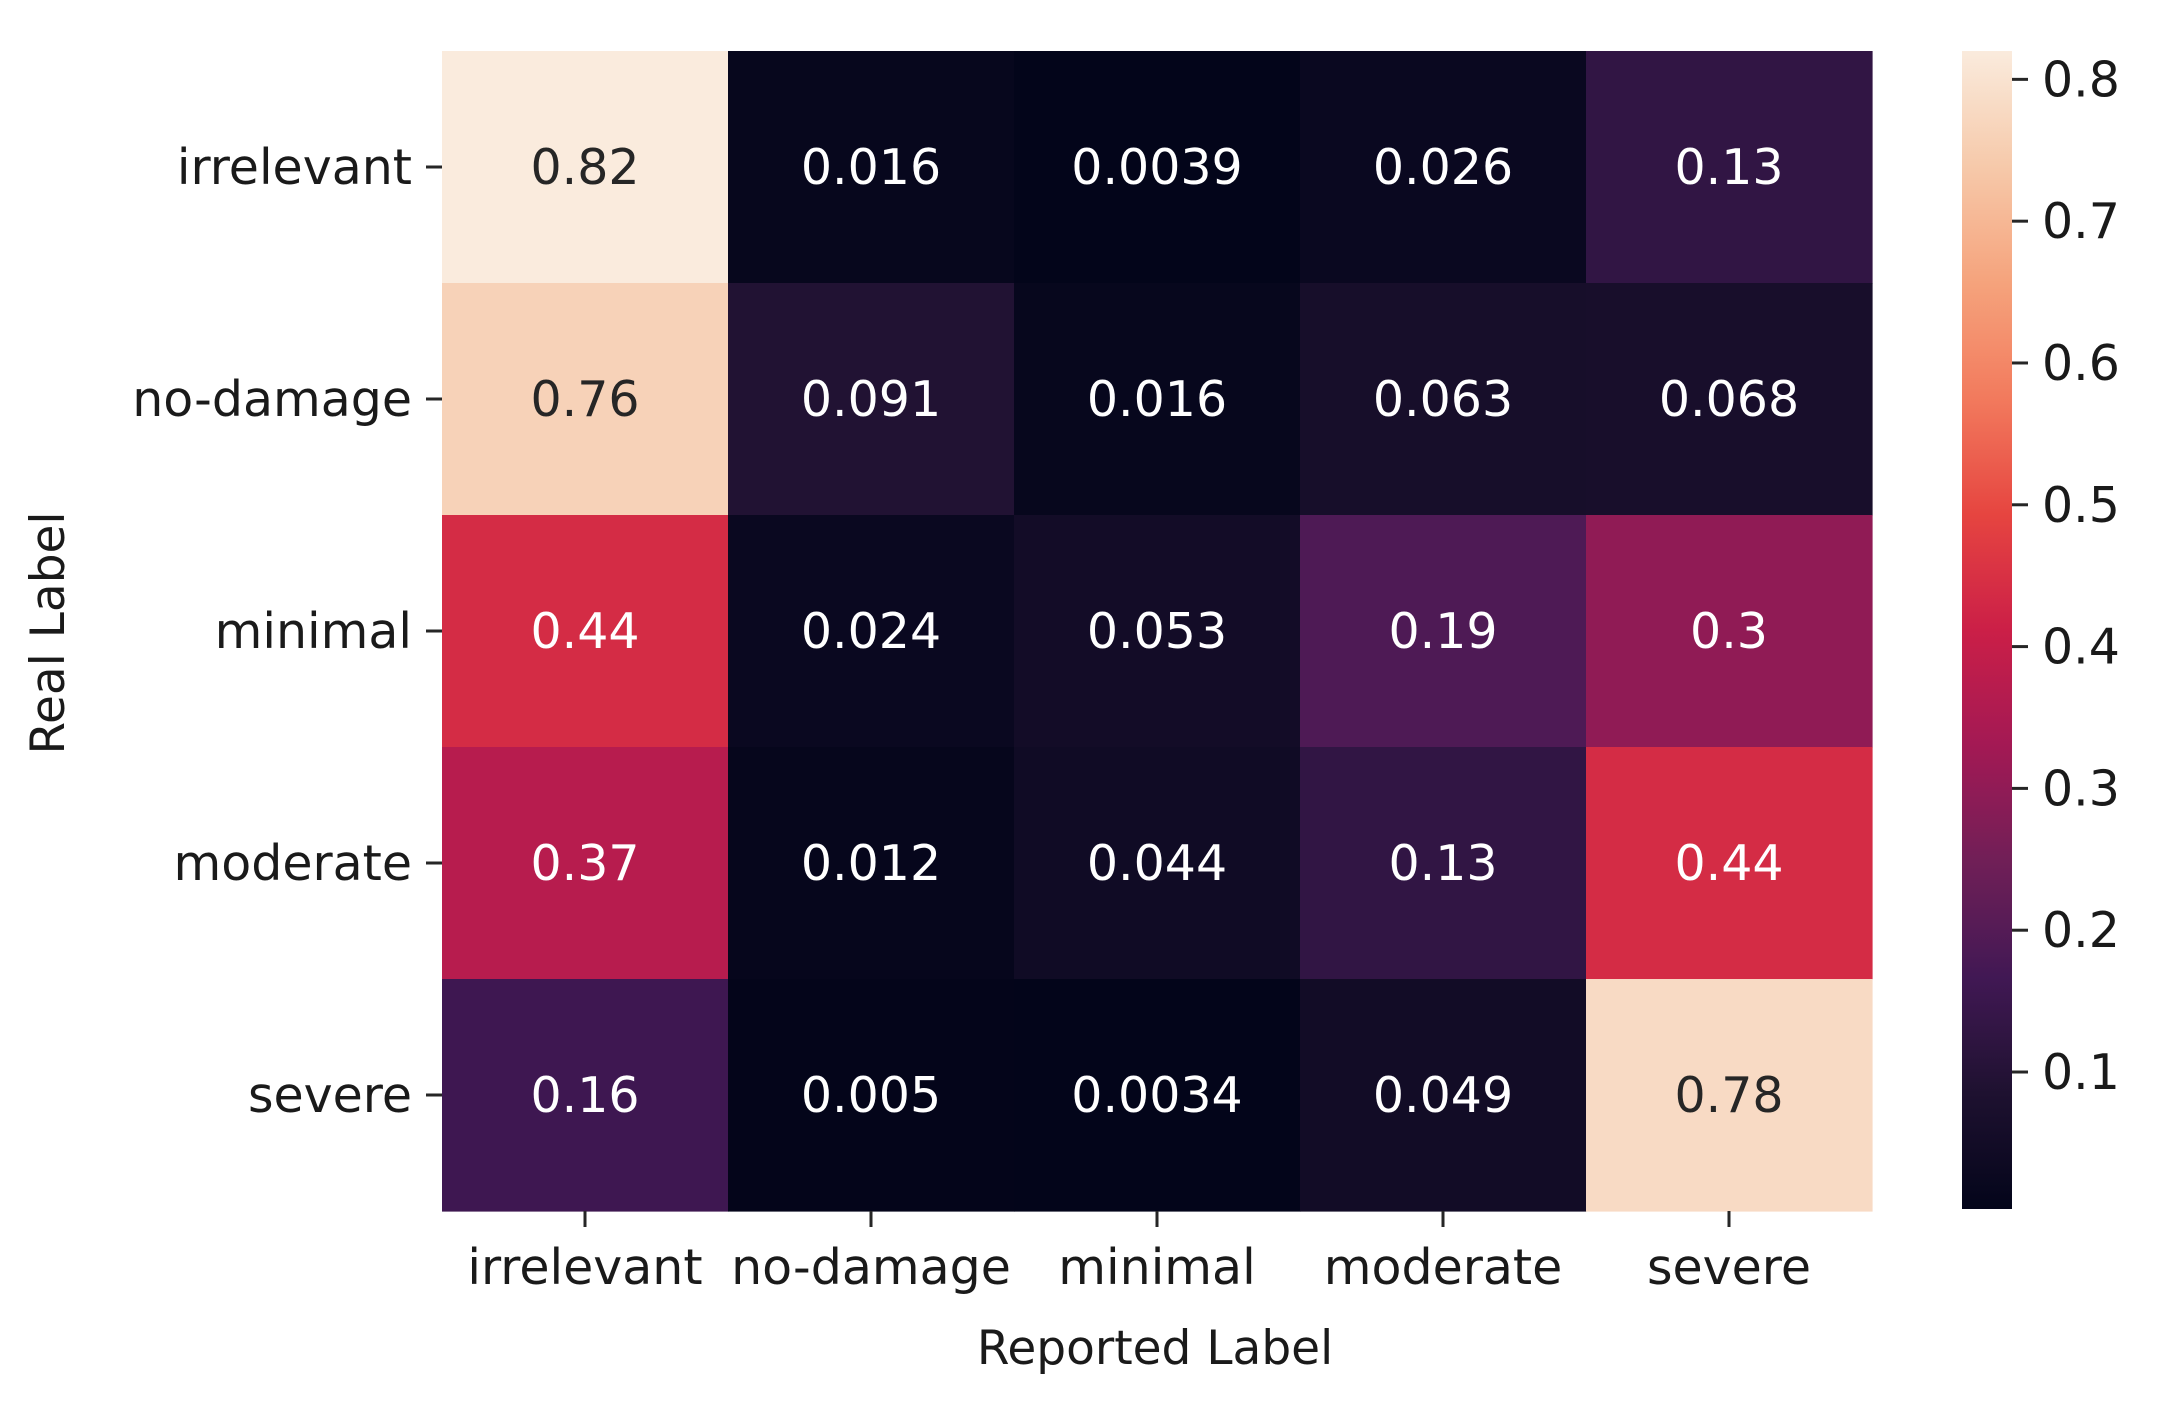 The image size is (2166, 1407). I want to click on cell-value-label: 0.005, so click(871, 1095).